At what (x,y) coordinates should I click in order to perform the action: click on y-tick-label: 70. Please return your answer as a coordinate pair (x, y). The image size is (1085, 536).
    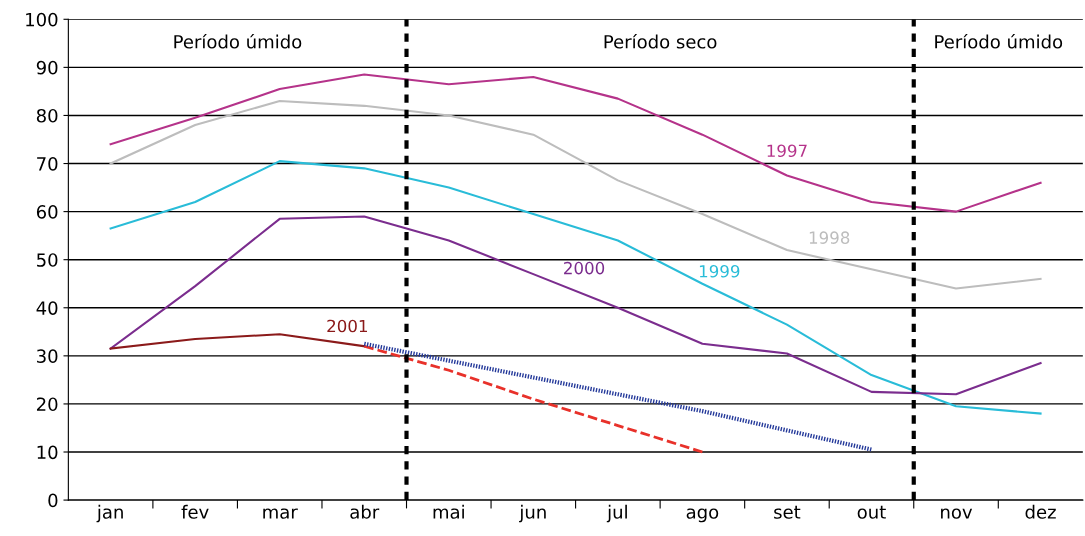
    Looking at the image, I should click on (47, 163).